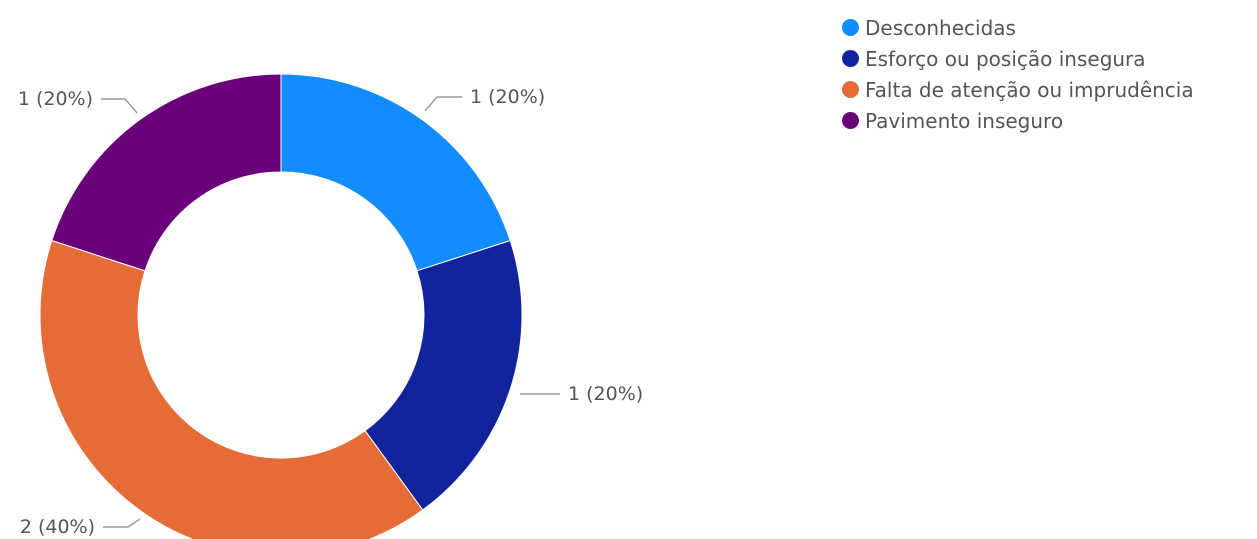  I want to click on data-label-2: 2 (40%), so click(57, 527).